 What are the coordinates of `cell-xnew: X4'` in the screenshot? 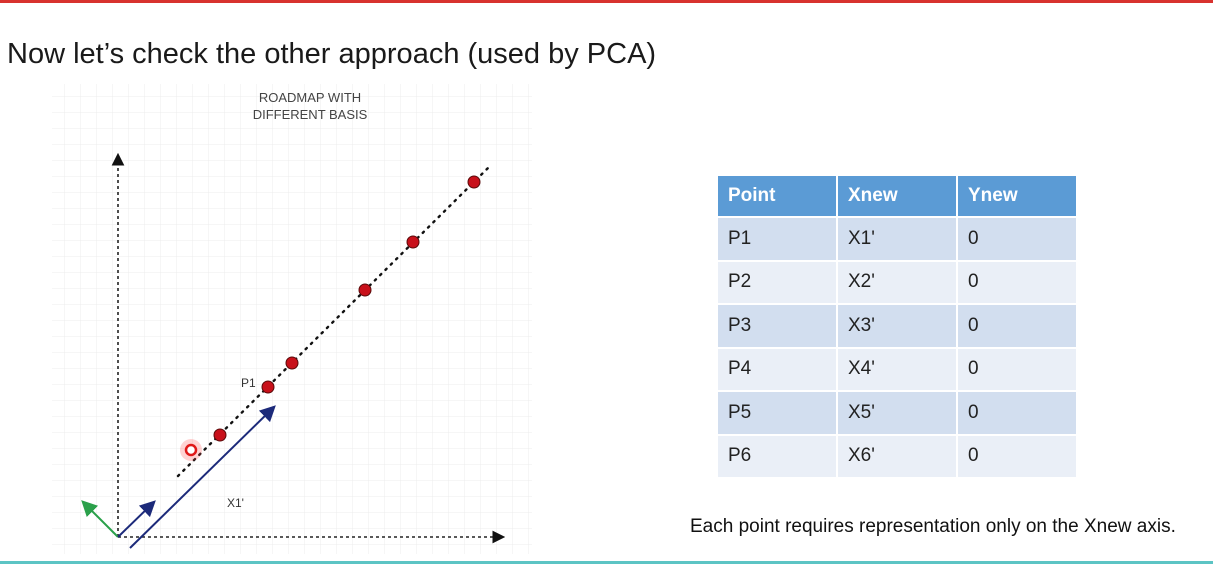 It's located at (897, 369).